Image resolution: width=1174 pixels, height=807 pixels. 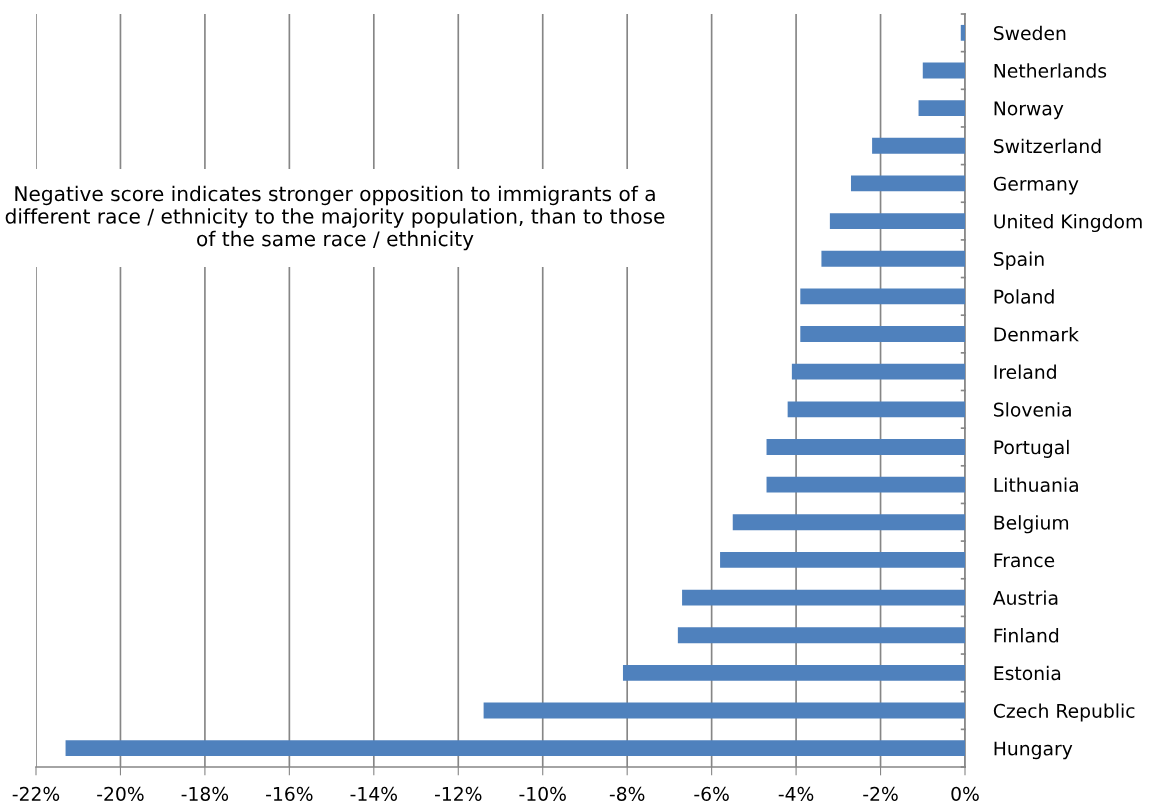 I want to click on y-tick-label: Switzerland, so click(x=1047, y=146).